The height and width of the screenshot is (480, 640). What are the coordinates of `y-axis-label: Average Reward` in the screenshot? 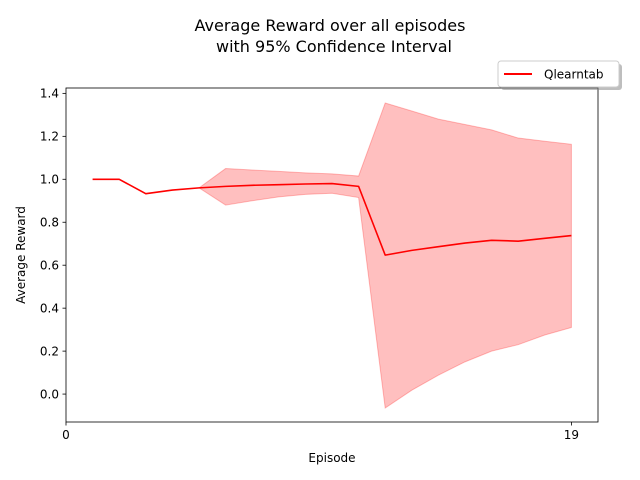 It's located at (21, 255).